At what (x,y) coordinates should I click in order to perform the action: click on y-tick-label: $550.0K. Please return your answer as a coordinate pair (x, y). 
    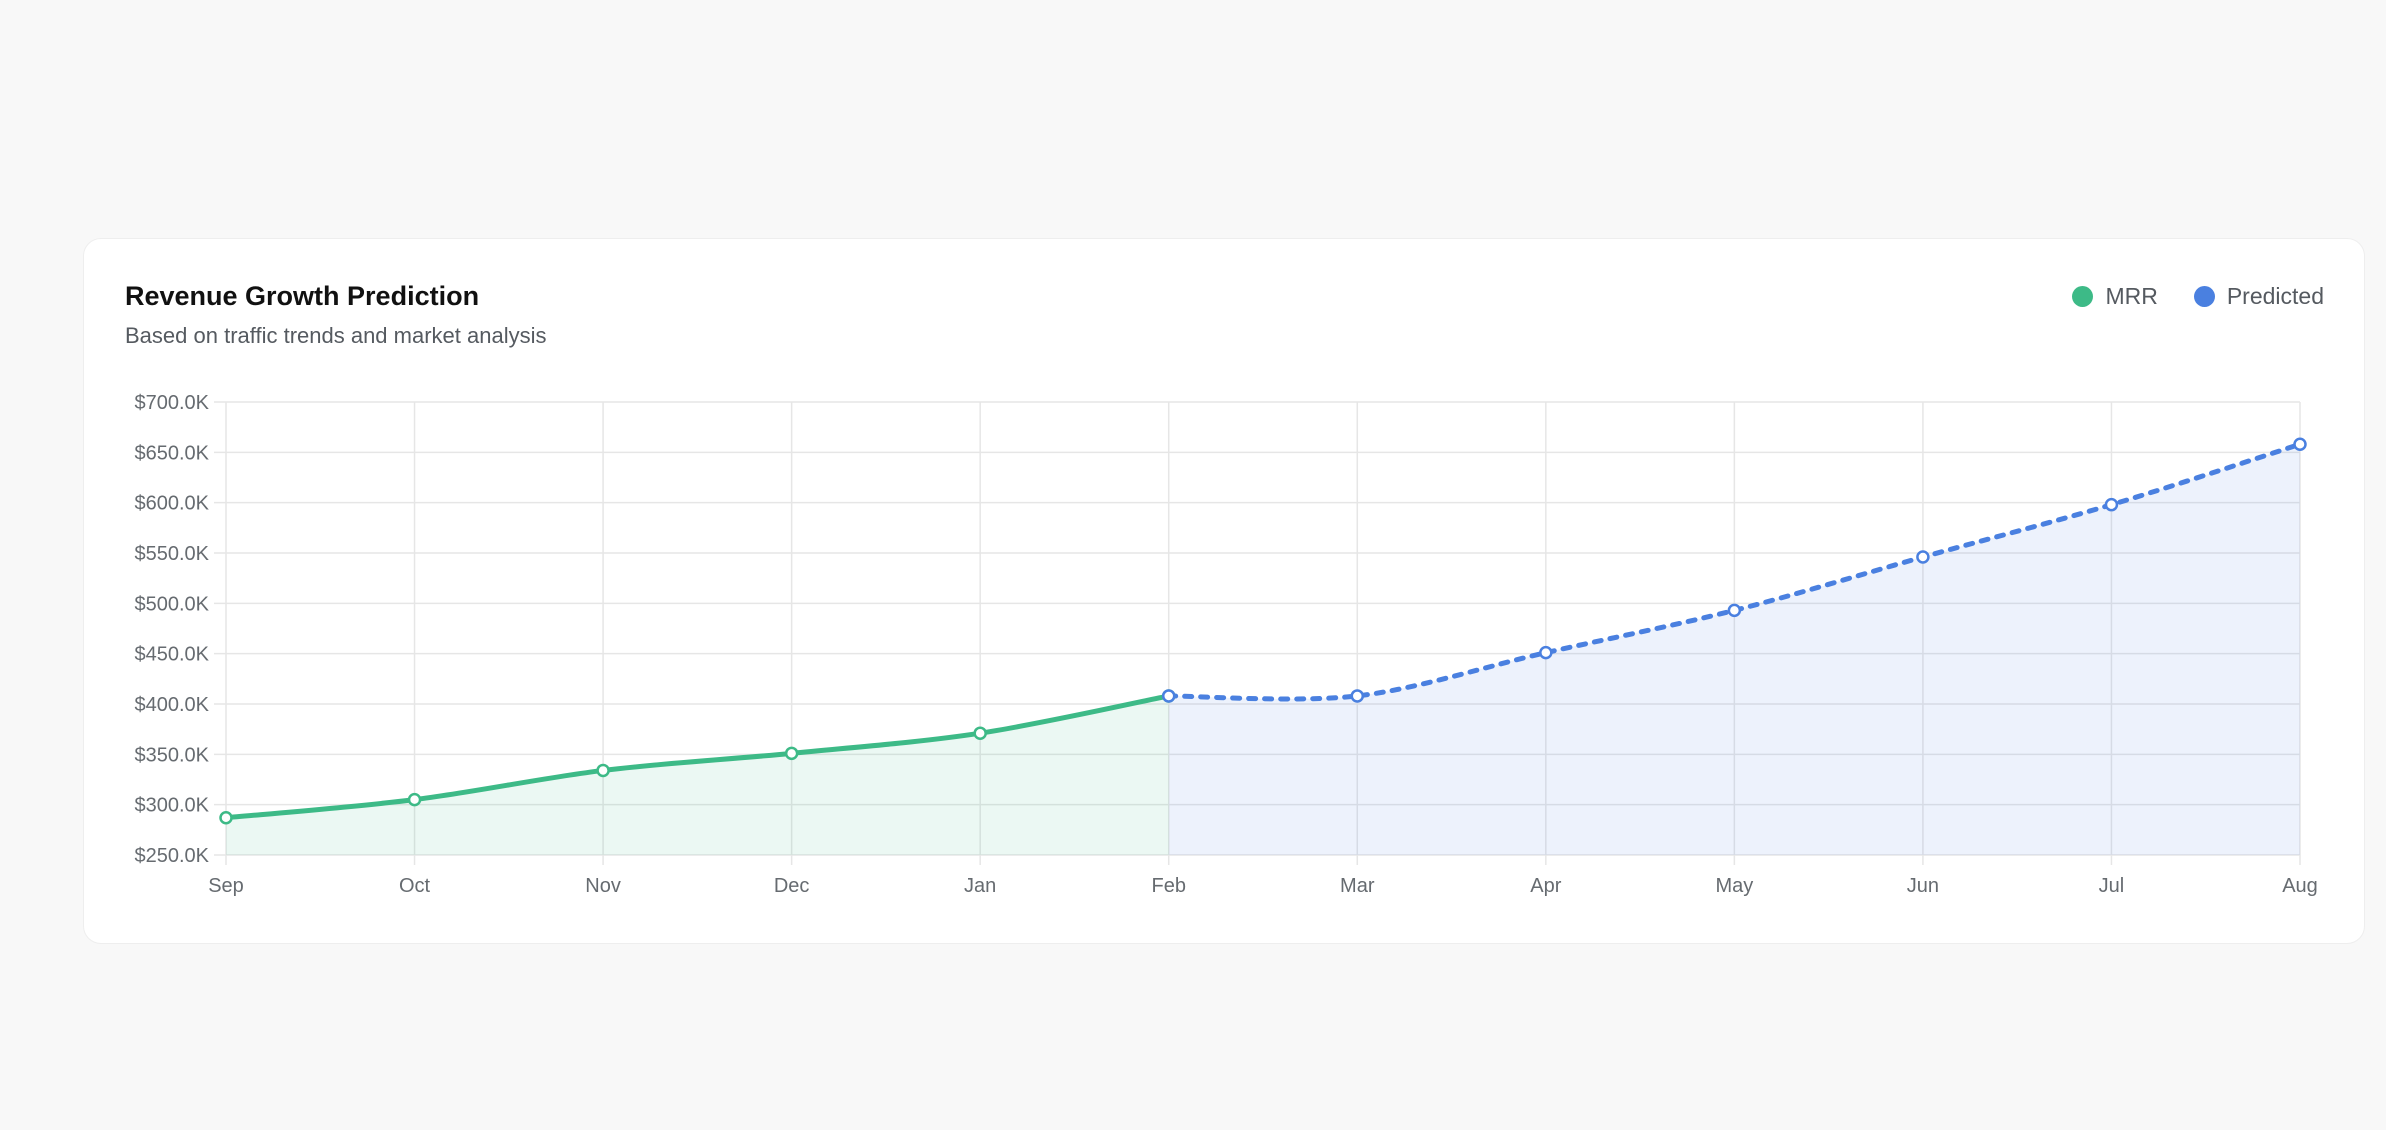
    Looking at the image, I should click on (171, 554).